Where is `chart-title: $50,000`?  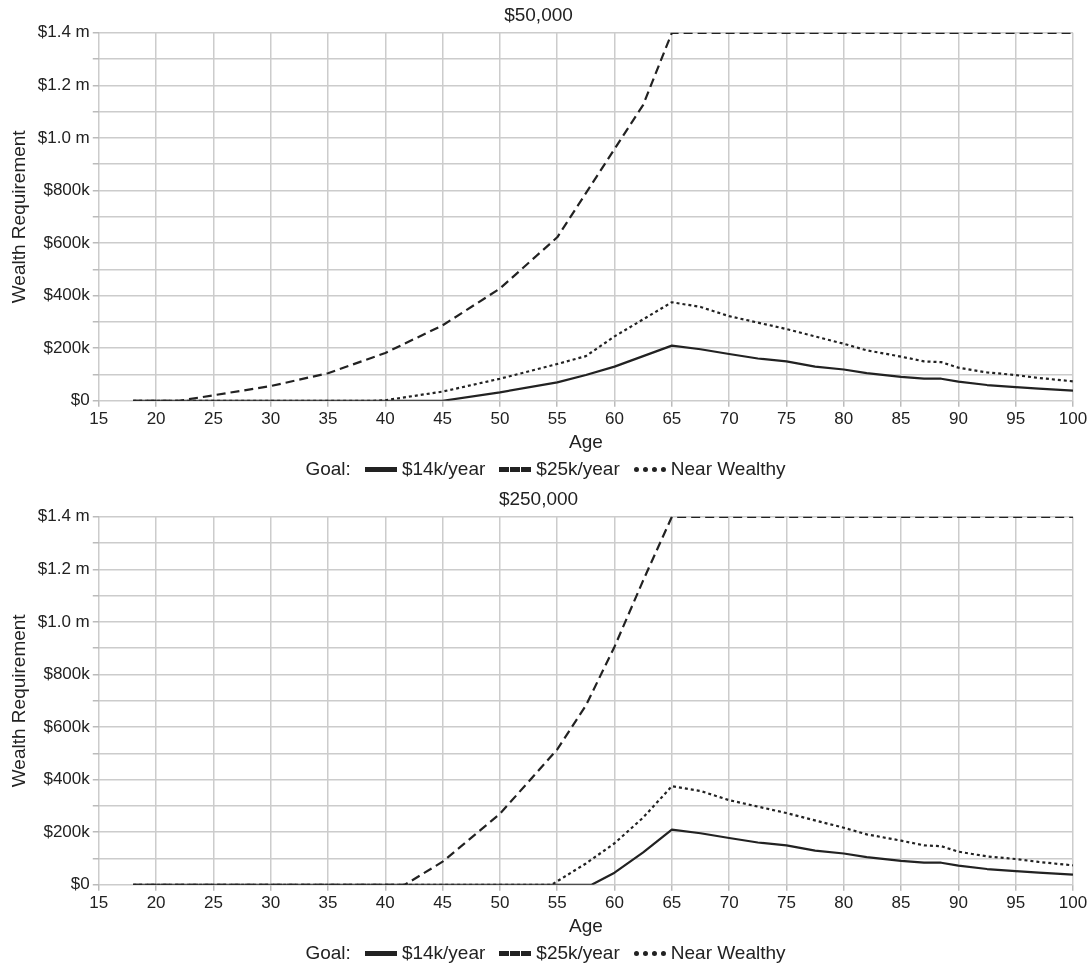 chart-title: $50,000 is located at coordinates (538, 14).